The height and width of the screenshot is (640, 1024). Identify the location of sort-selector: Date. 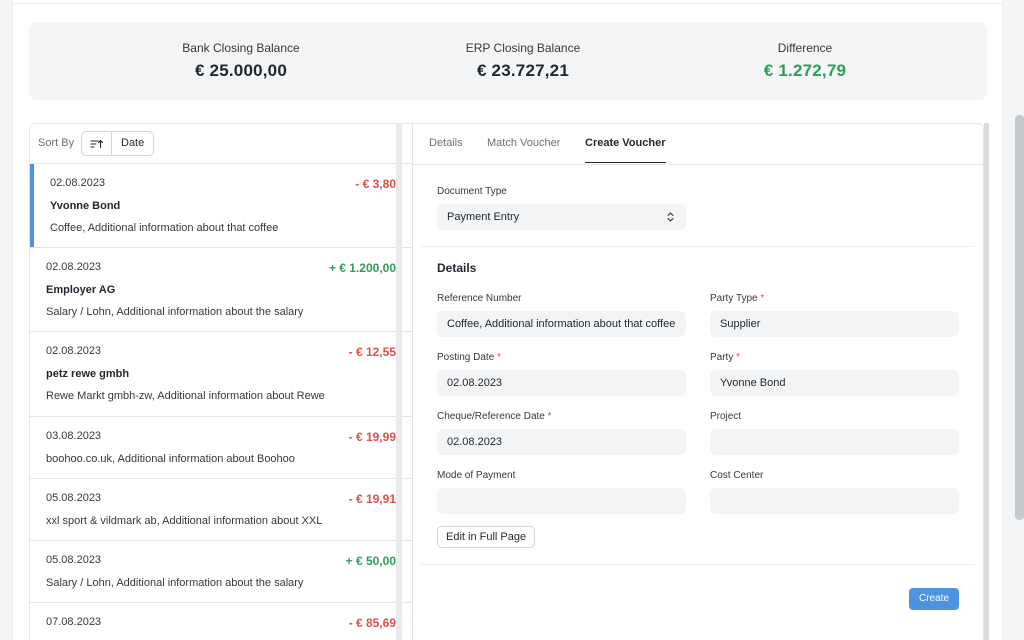
(118, 143).